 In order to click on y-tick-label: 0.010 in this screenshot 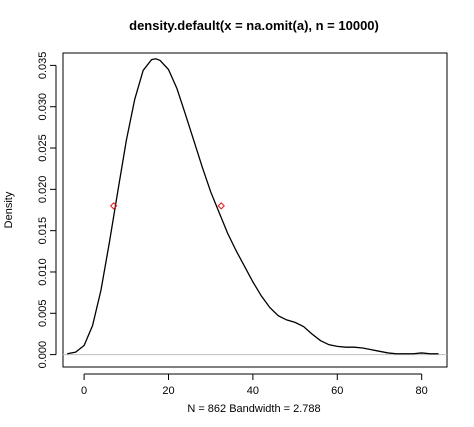, I will do `click(43, 272)`.